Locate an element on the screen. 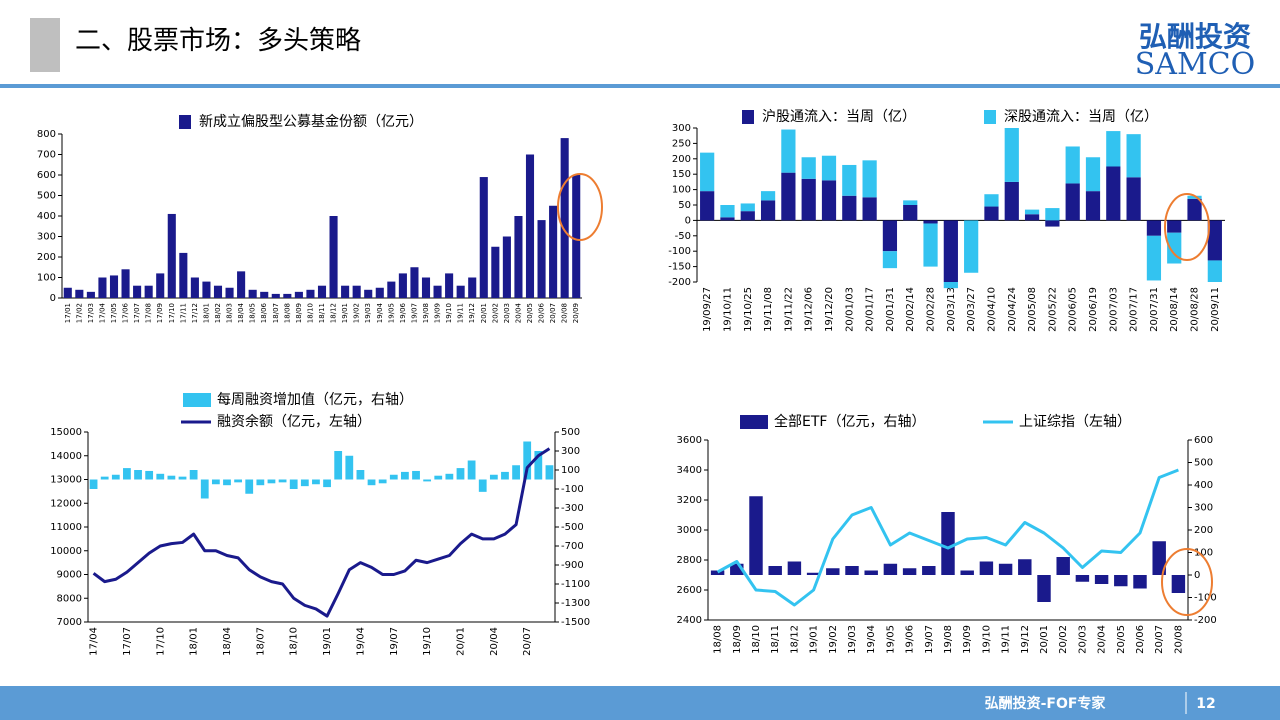 The height and width of the screenshot is (720, 1280). x-tick-label: 20/05 is located at coordinates (1121, 639).